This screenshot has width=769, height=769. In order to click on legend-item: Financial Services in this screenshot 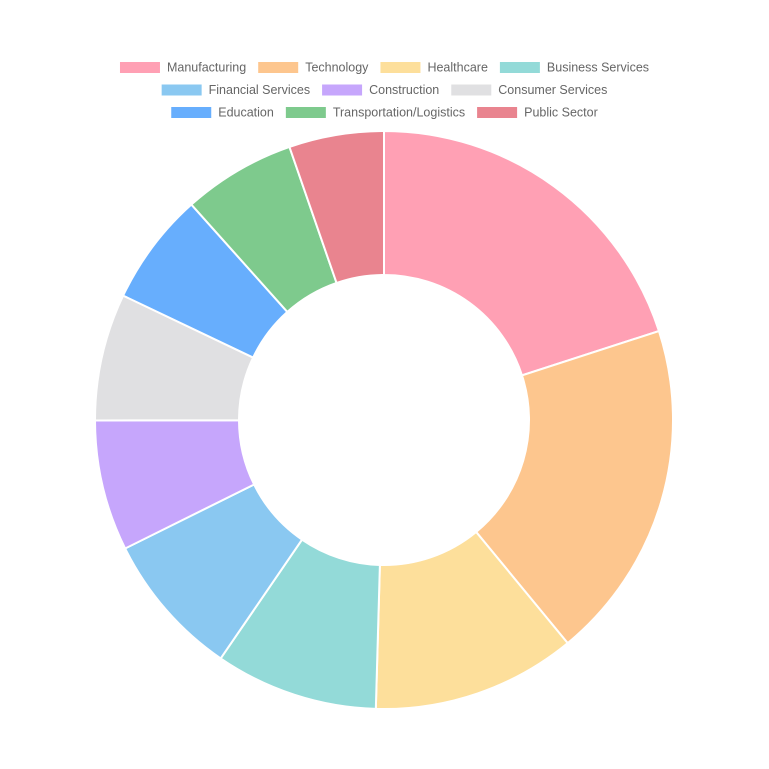, I will do `click(235, 90)`.